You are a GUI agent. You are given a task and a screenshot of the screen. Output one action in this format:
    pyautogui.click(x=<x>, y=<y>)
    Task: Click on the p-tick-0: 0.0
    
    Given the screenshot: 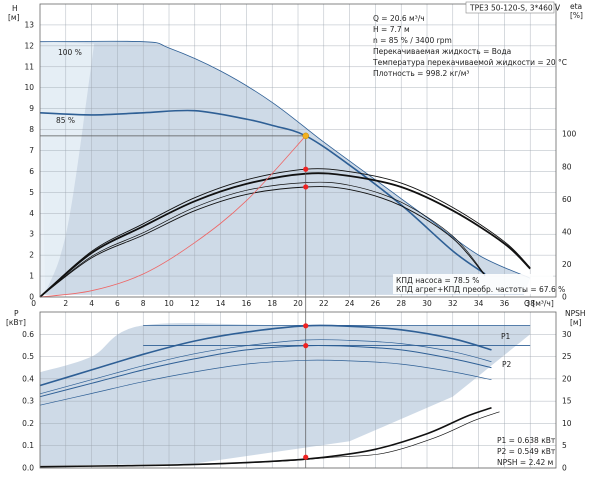 What is the action you would take?
    pyautogui.click(x=28, y=468)
    